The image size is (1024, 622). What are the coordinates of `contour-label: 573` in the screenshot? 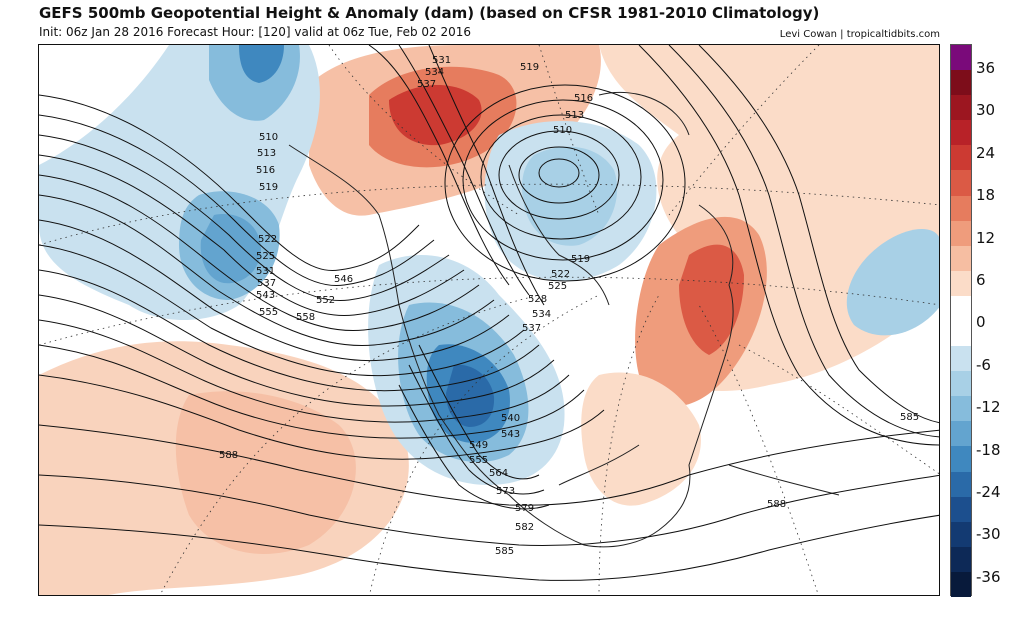 It's located at (505, 491).